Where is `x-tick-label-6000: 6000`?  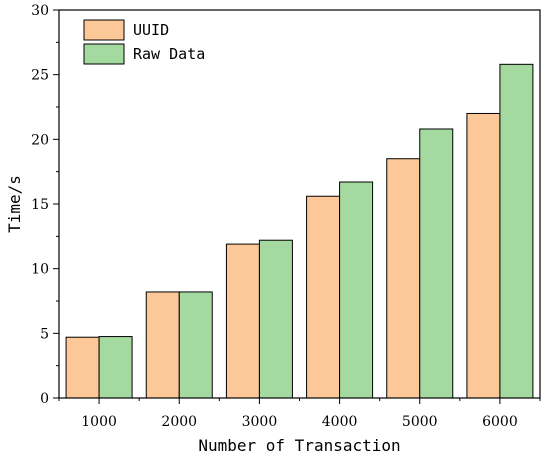 x-tick-label-6000: 6000 is located at coordinates (500, 422).